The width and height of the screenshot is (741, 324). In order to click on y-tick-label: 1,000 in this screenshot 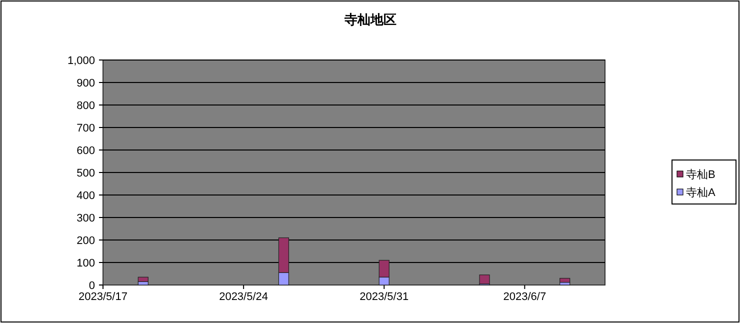, I will do `click(81, 61)`.